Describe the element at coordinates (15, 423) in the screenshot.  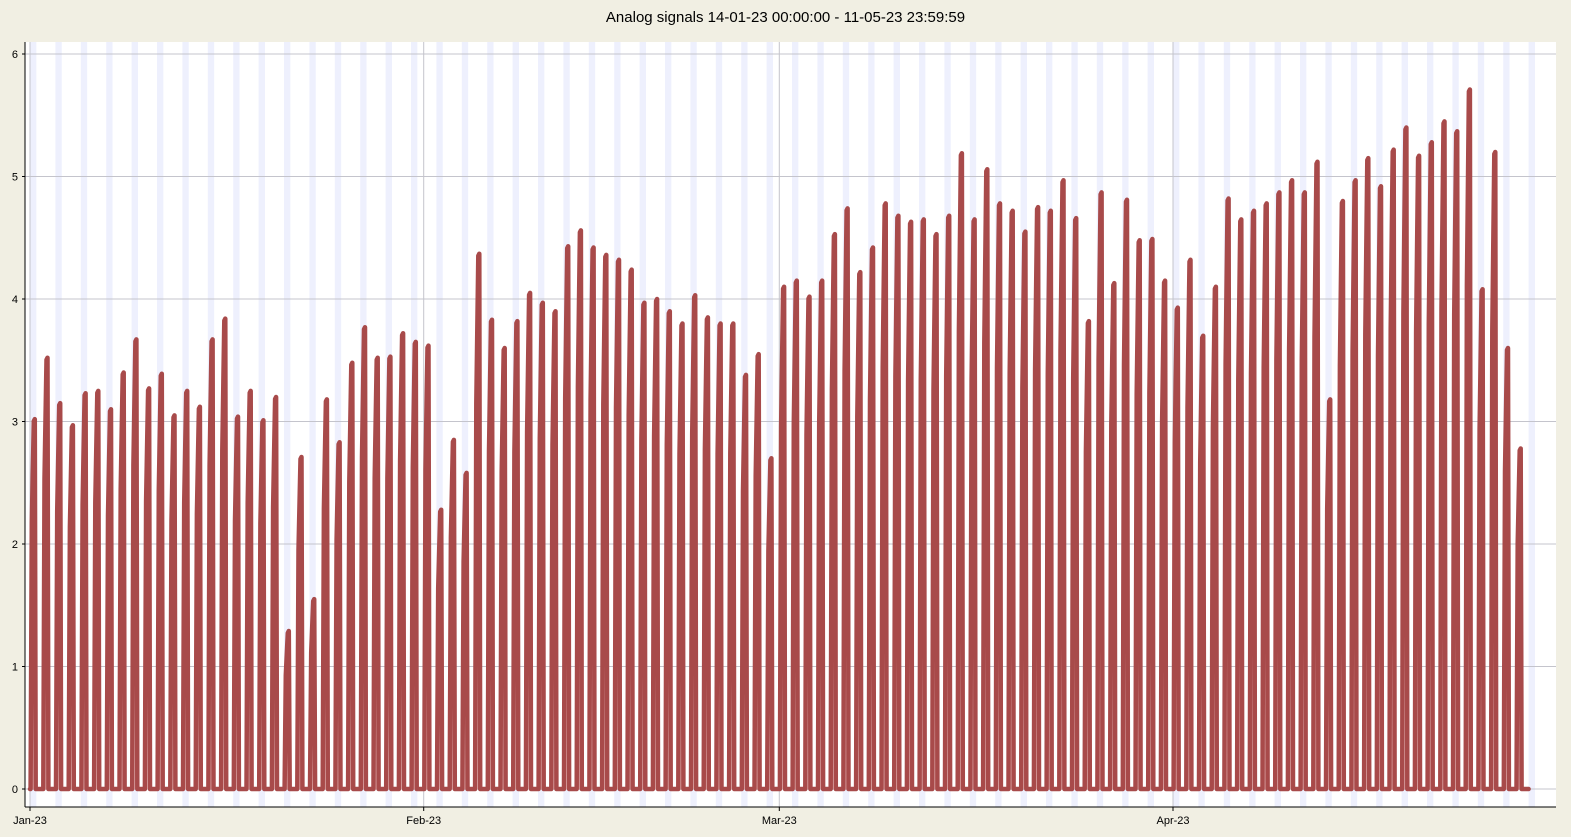
I see `y-tick-label: 3` at that location.